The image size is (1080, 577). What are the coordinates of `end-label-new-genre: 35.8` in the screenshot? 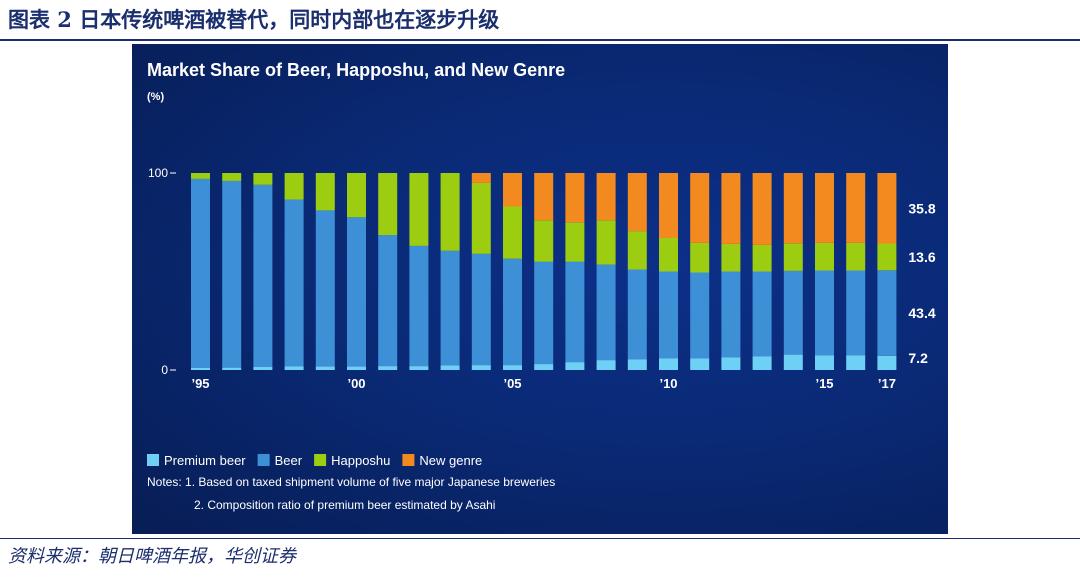 It's located at (921, 208).